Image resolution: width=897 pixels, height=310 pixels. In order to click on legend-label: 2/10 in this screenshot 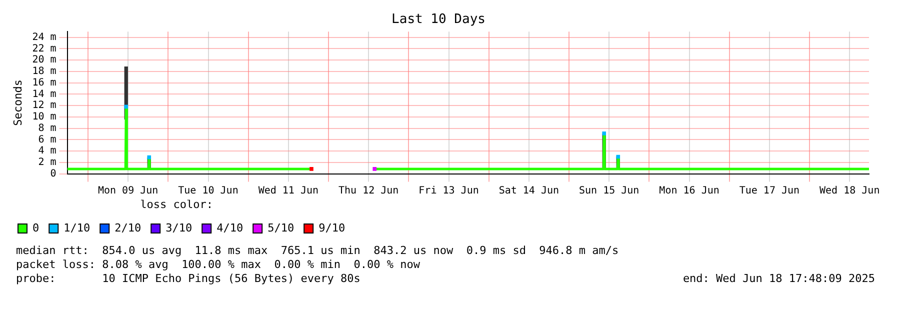, I will do `click(128, 227)`.